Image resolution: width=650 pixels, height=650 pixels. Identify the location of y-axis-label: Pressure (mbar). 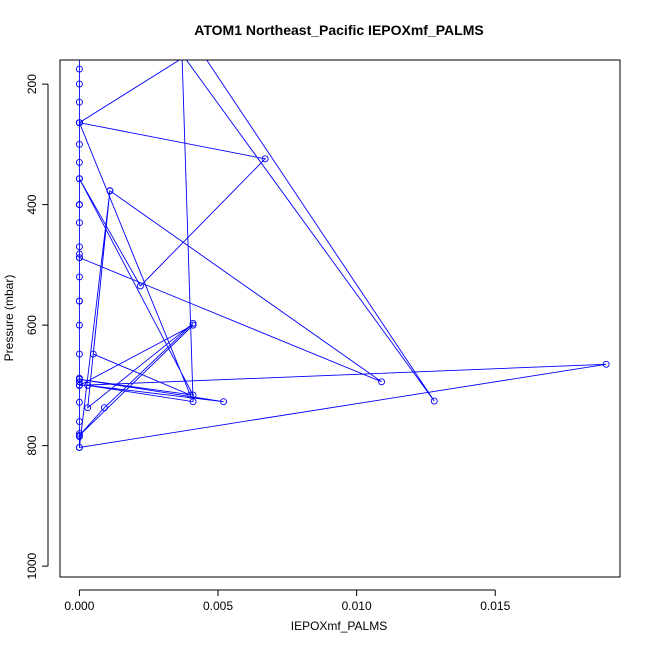
(9, 318).